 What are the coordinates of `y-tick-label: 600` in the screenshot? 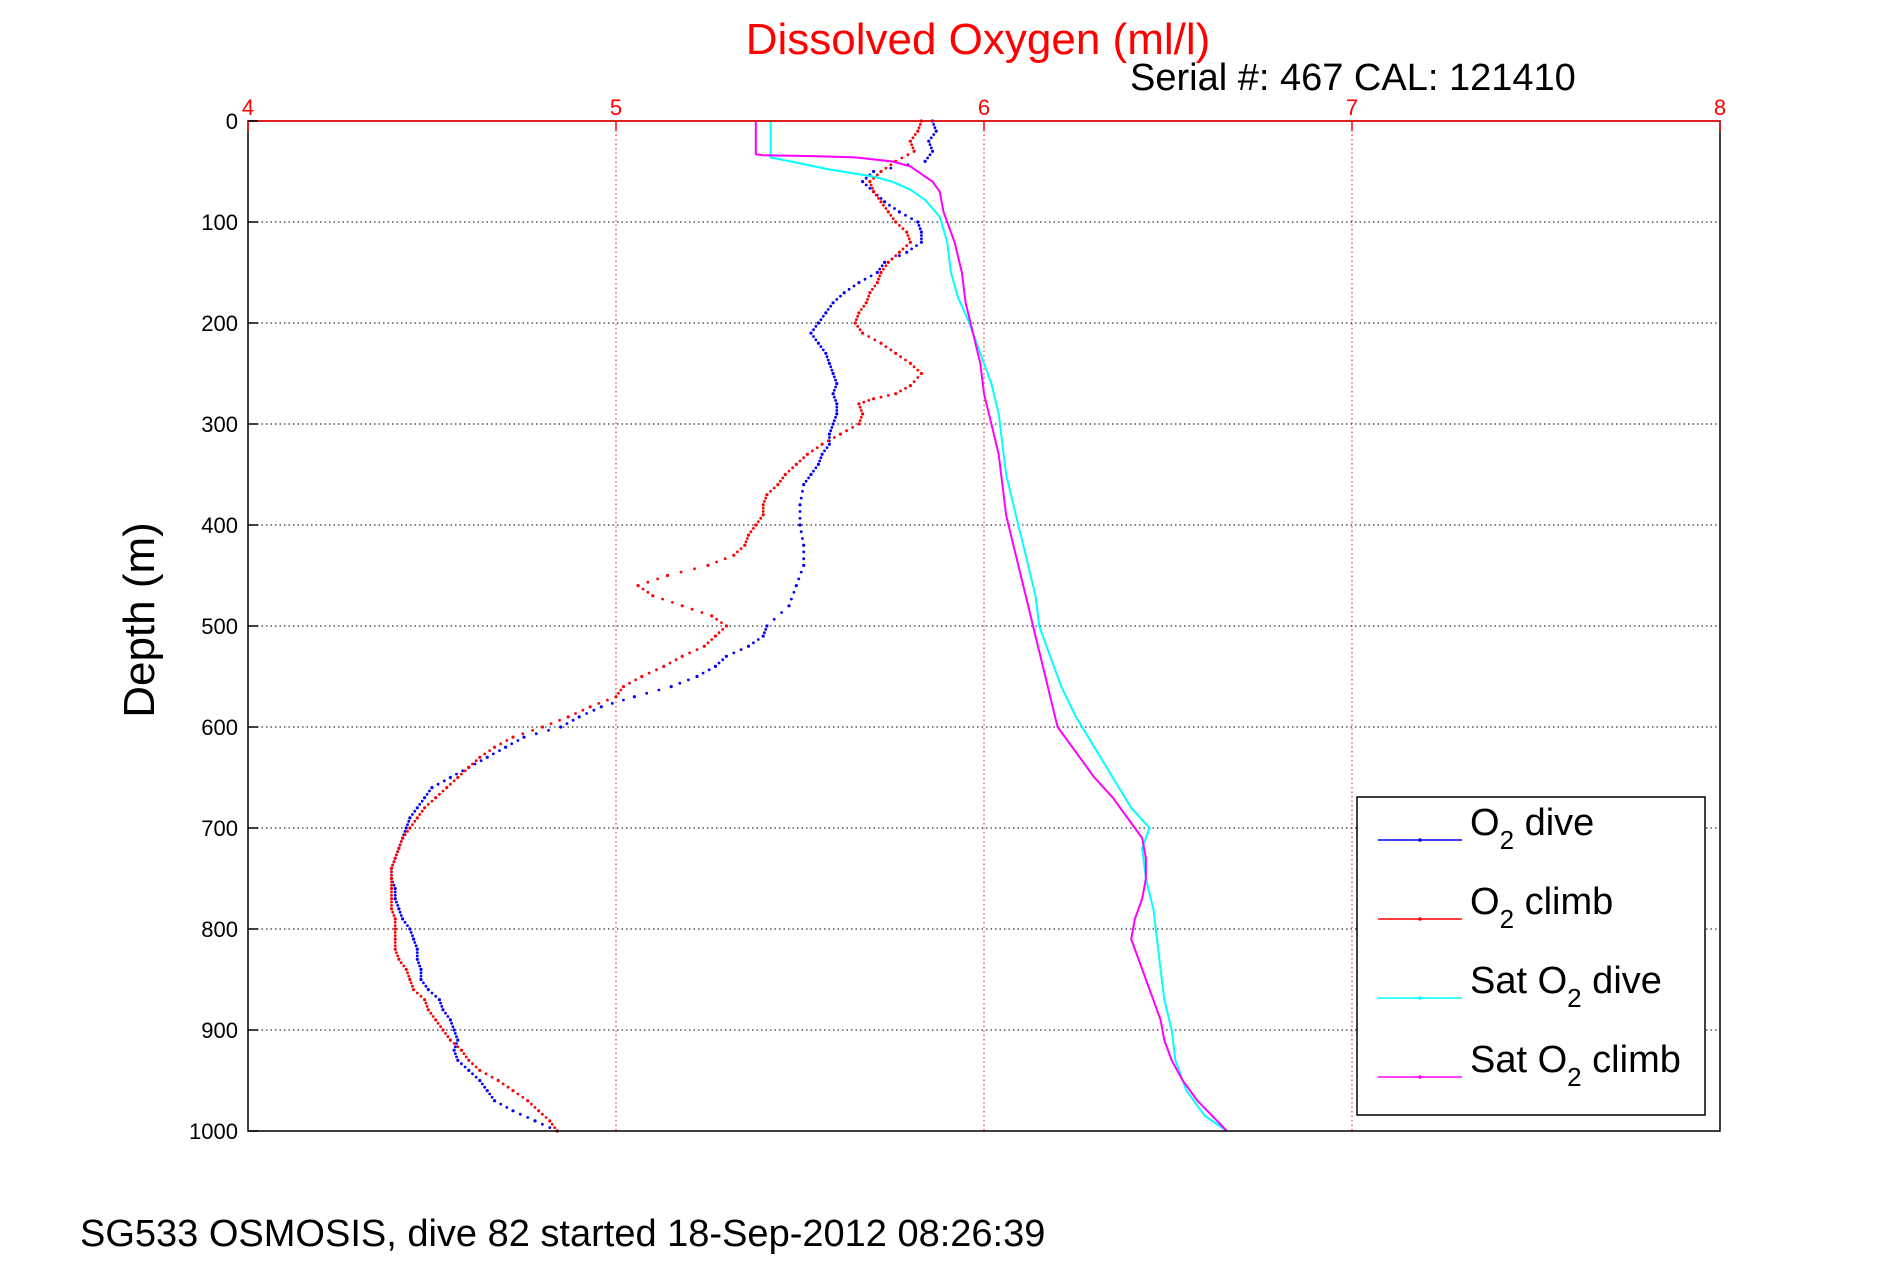 It's located at (219, 727).